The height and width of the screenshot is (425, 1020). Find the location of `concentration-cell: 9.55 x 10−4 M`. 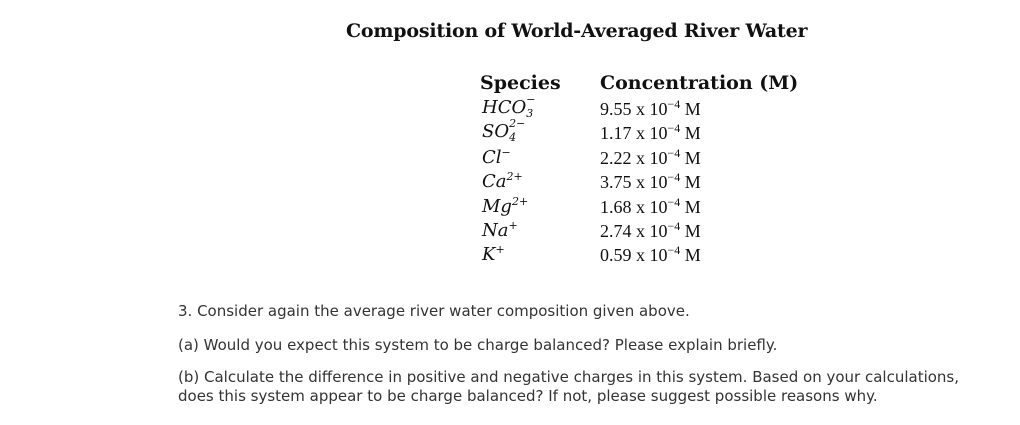

concentration-cell: 9.55 x 10−4 M is located at coordinates (650, 108).